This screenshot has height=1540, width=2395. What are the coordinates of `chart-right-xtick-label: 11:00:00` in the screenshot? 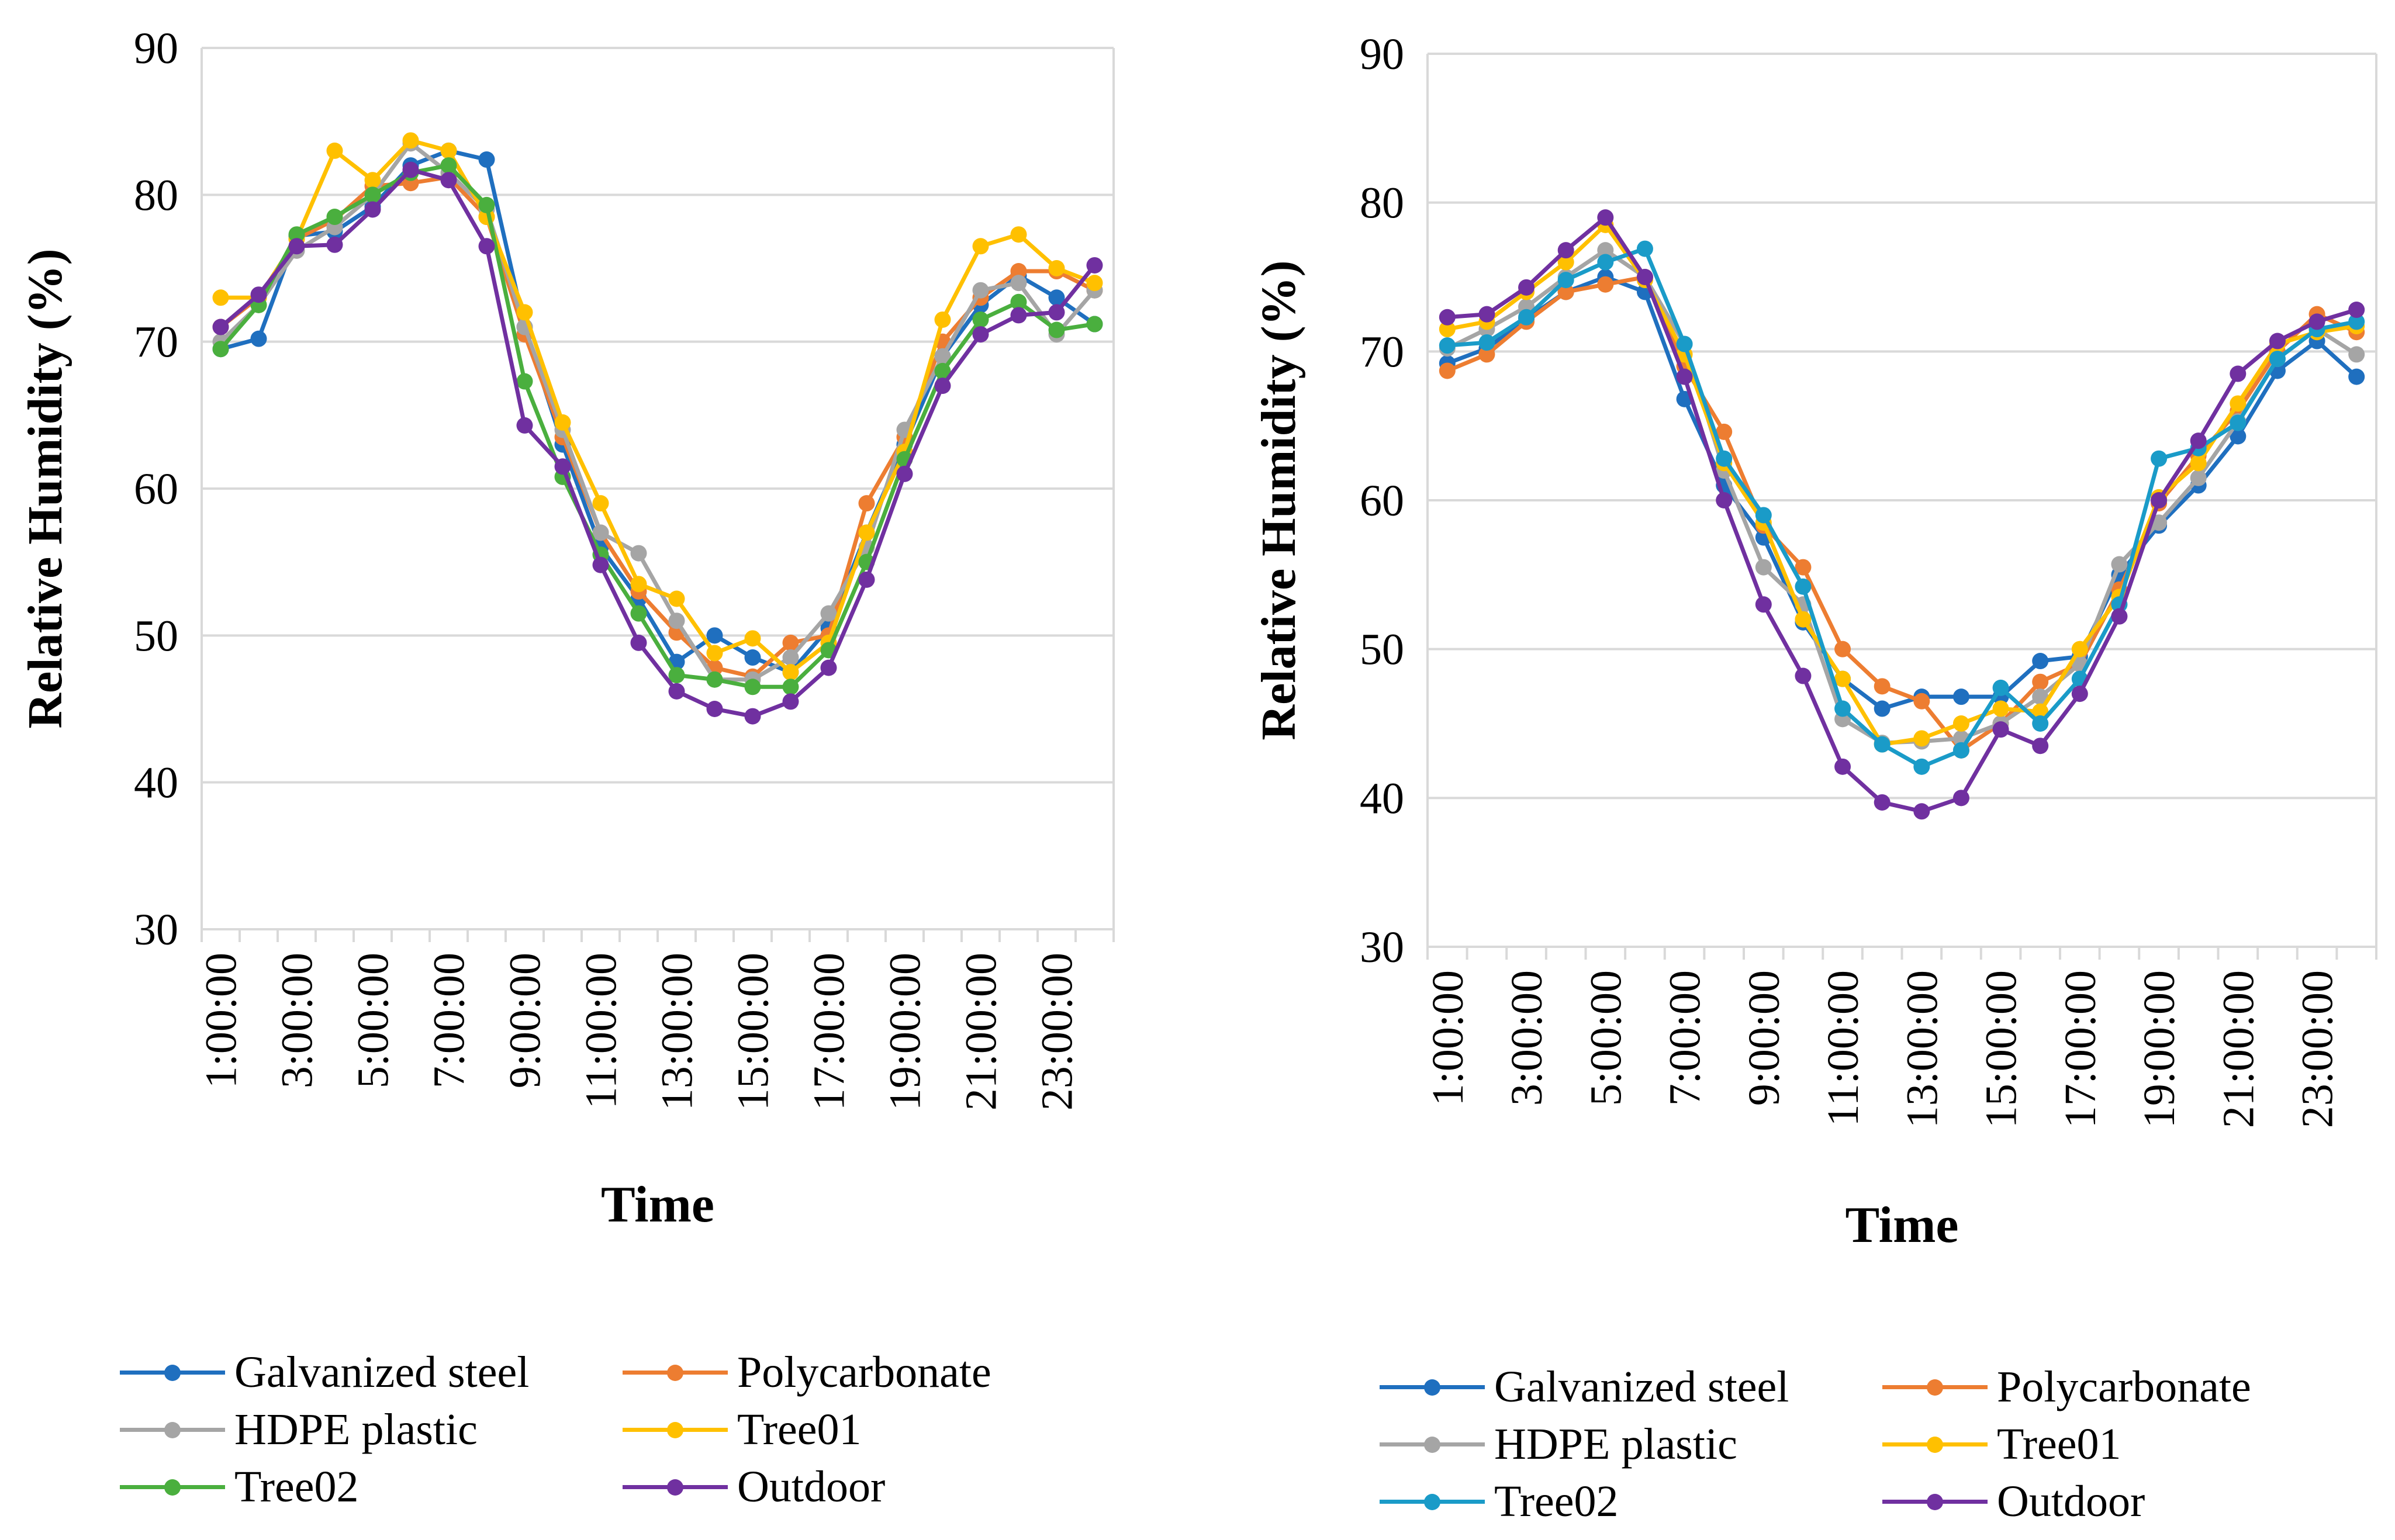 It's located at (1844, 1048).